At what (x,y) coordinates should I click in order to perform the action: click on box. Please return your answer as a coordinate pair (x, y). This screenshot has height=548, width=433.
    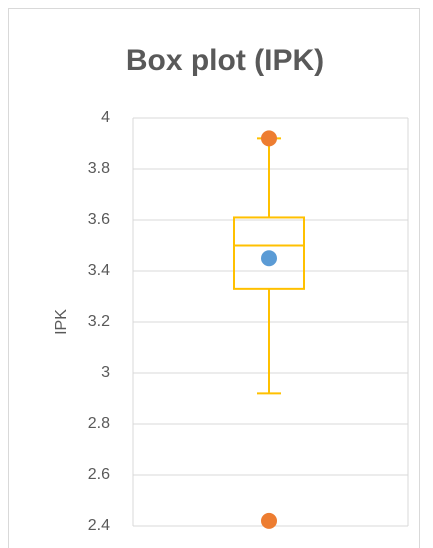
    Looking at the image, I should click on (269, 253).